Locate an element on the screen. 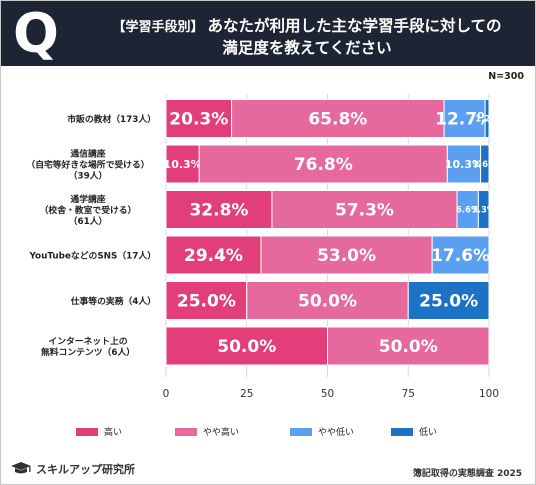  title-tag: 【学習手段別】 is located at coordinates (158, 27).